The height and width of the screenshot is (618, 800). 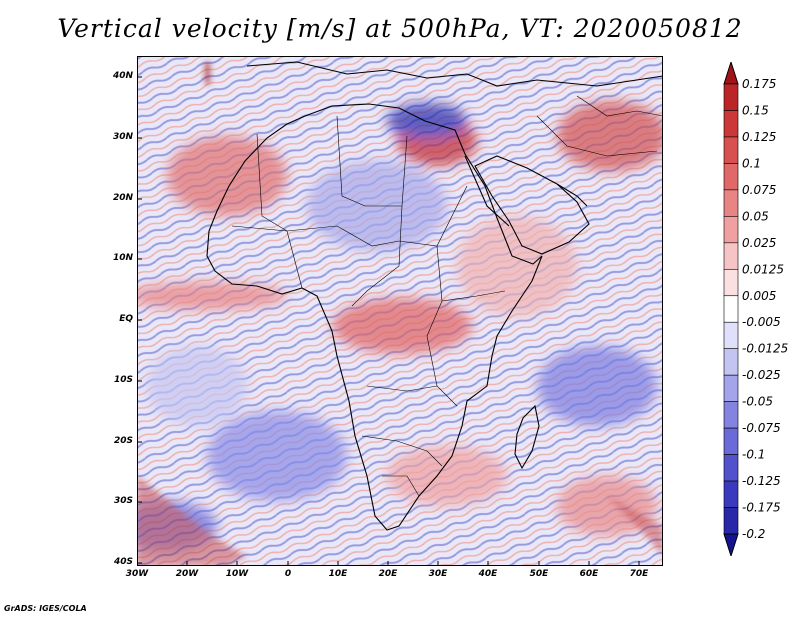 I want to click on x-tick-label: 30W, so click(x=137, y=574).